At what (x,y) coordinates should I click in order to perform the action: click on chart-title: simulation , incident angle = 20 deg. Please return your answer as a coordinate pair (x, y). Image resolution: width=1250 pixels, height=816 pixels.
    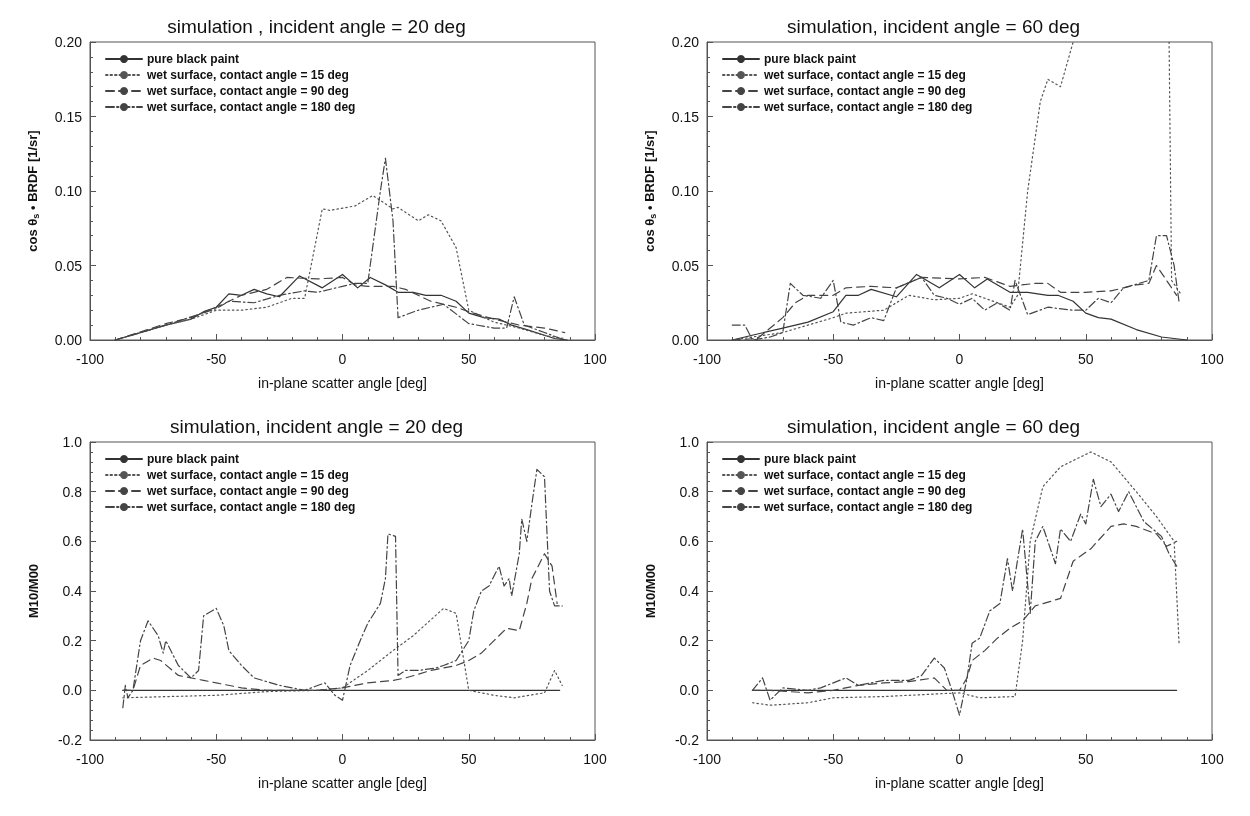
    Looking at the image, I should click on (316, 26).